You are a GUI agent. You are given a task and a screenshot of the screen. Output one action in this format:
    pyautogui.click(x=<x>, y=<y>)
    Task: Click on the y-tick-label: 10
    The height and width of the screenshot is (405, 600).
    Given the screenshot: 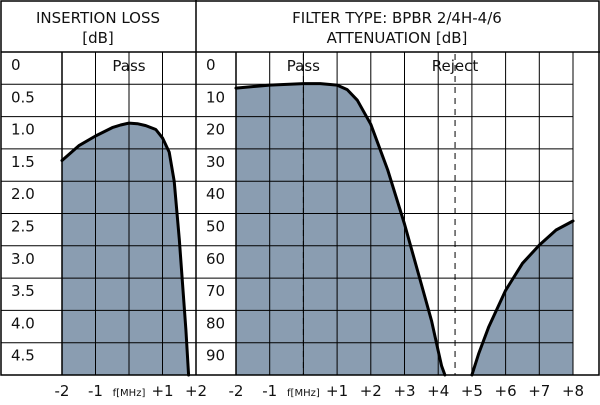 What is the action you would take?
    pyautogui.click(x=215, y=97)
    